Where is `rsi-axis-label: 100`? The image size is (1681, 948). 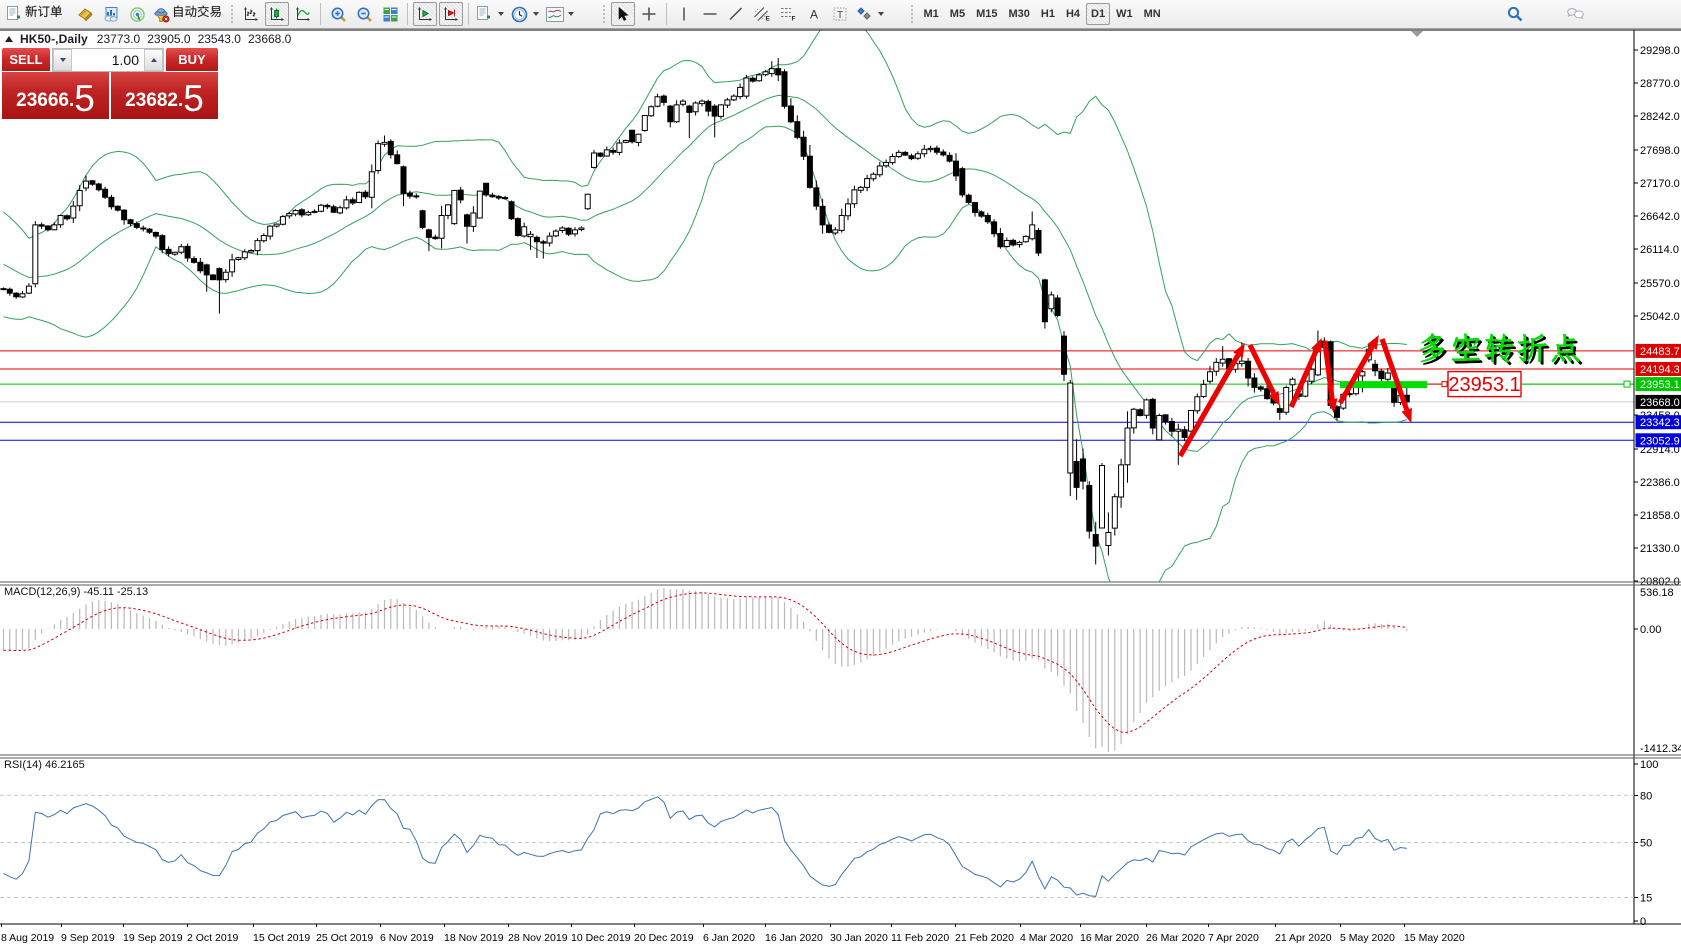 rsi-axis-label: 100 is located at coordinates (1649, 765).